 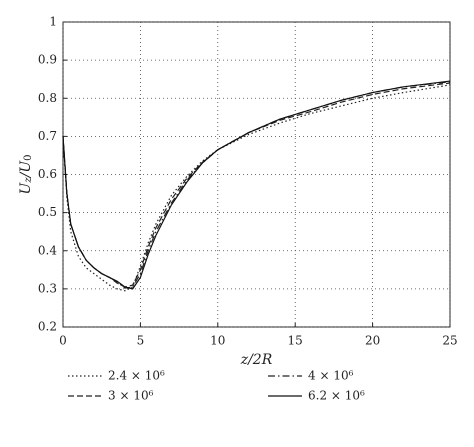 What do you see at coordinates (47, 250) in the screenshot?
I see `y-tick-label: 0.4` at bounding box center [47, 250].